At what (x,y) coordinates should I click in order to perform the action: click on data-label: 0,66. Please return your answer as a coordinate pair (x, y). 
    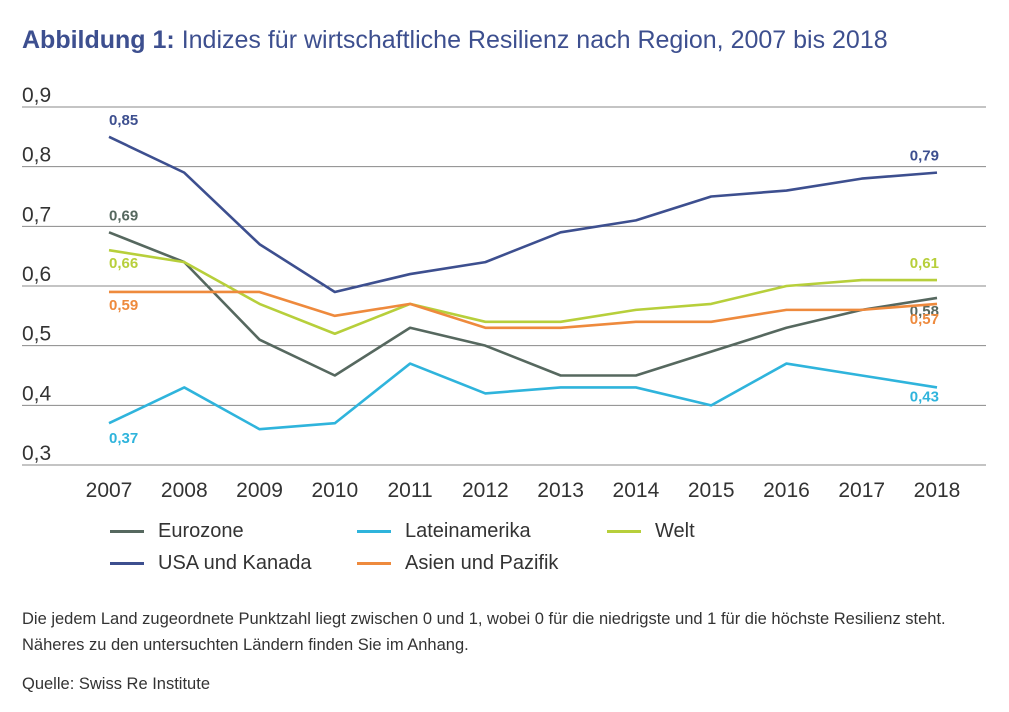
    Looking at the image, I should click on (123, 263).